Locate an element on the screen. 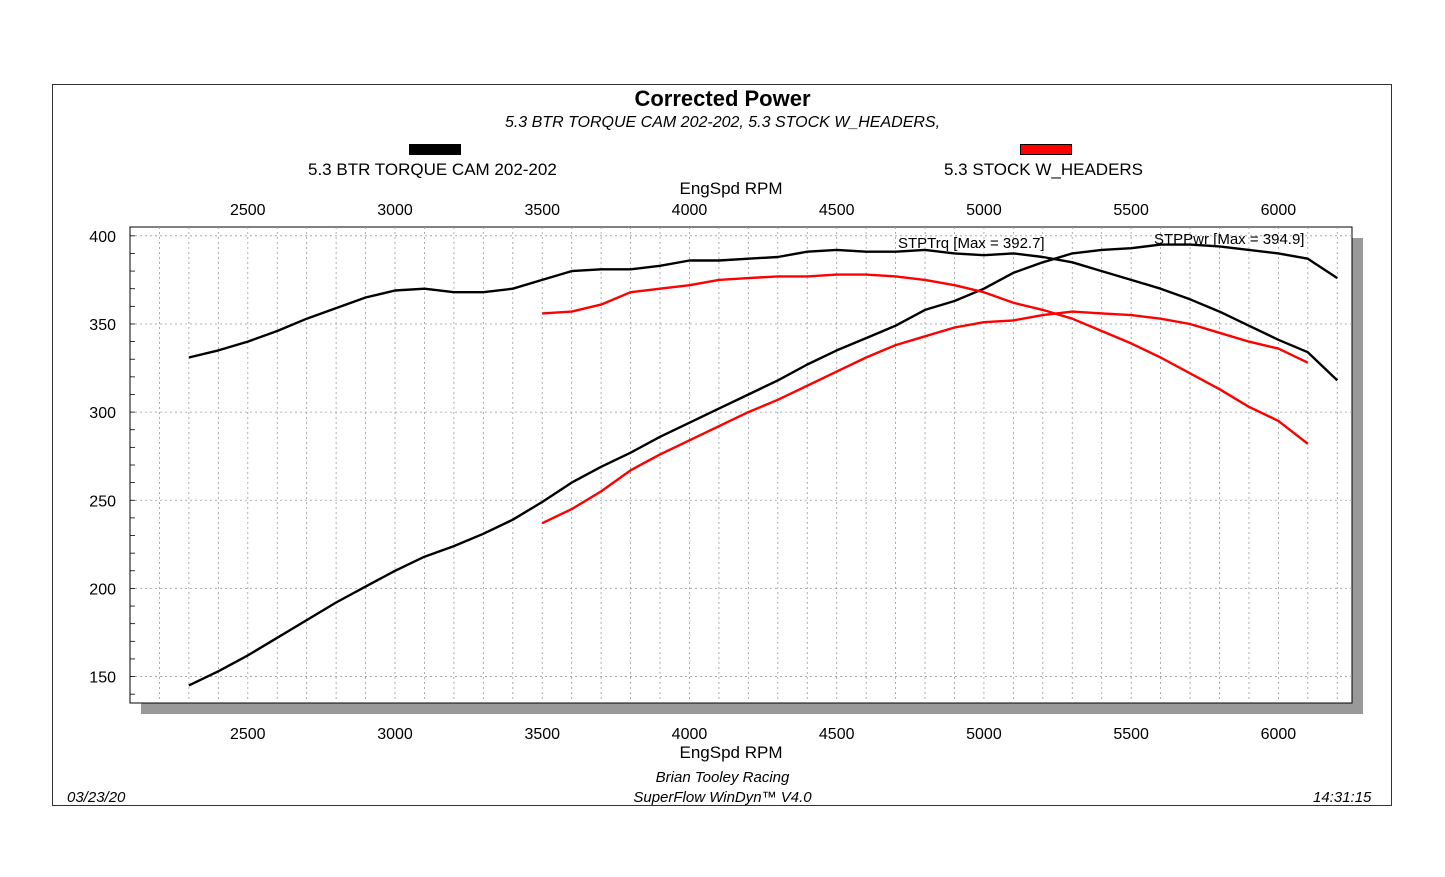  y-tick-label: 350 is located at coordinates (102, 325).